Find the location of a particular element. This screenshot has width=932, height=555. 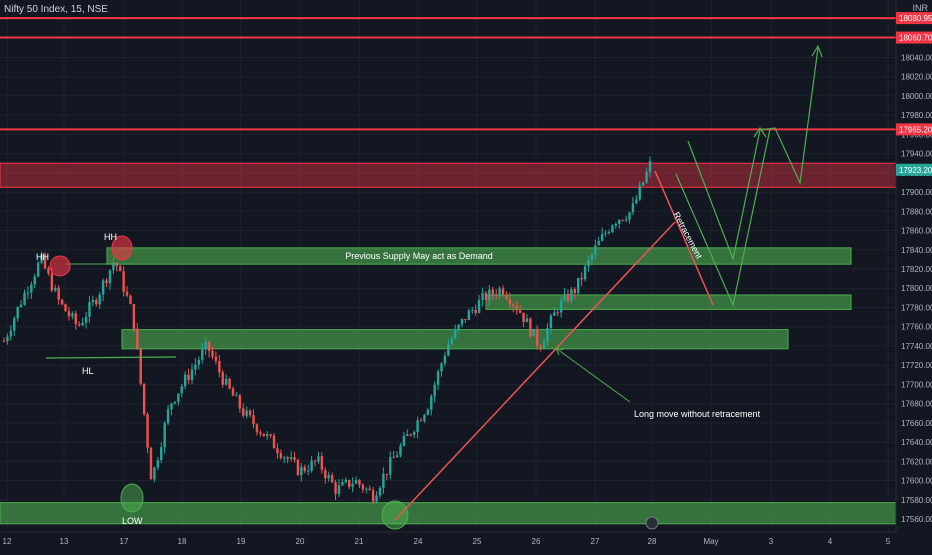

y-tick-label: 17720.00 is located at coordinates (916, 365).